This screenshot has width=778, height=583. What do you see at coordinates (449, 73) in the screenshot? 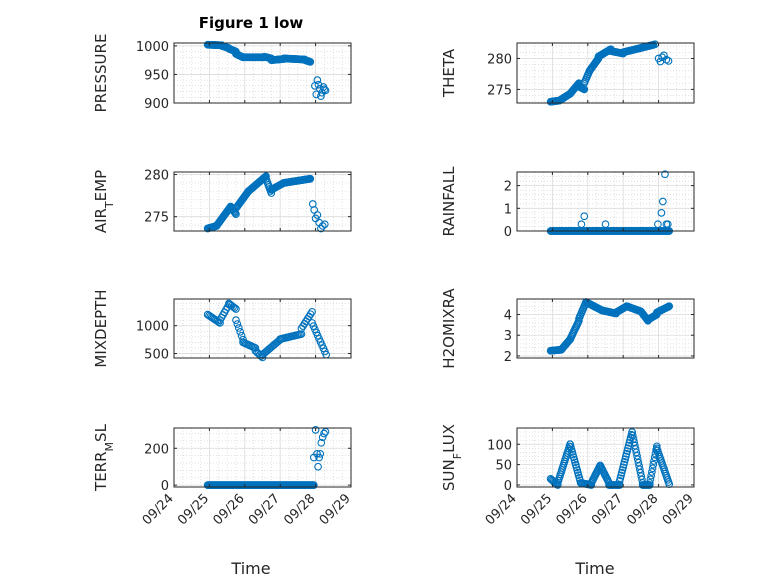
I see `y-axis-label: THETA` at bounding box center [449, 73].